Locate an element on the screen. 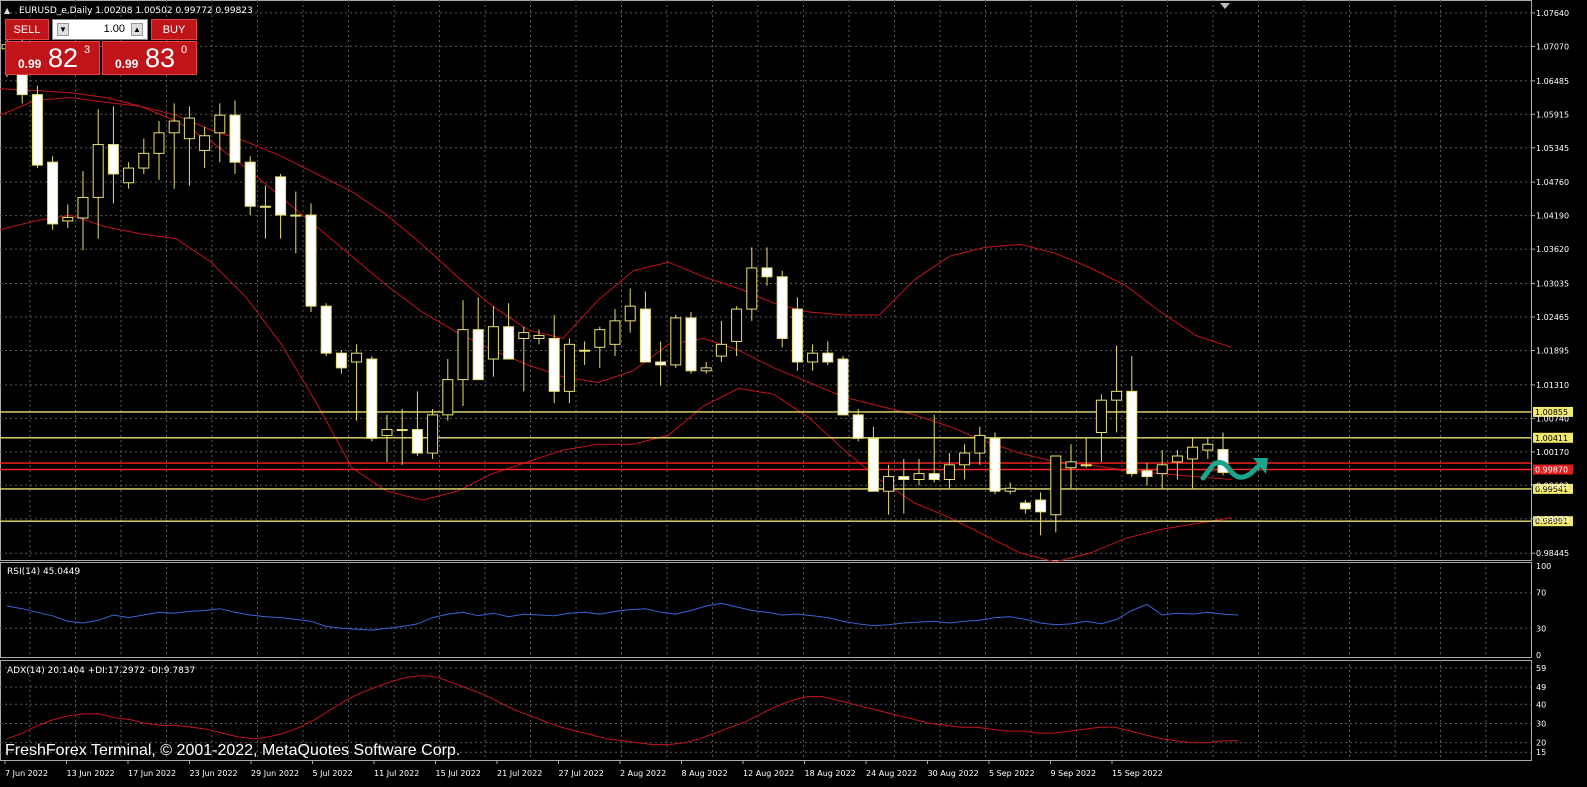 Image resolution: width=1587 pixels, height=787 pixels. adx-tick-label: 59 is located at coordinates (1541, 668).